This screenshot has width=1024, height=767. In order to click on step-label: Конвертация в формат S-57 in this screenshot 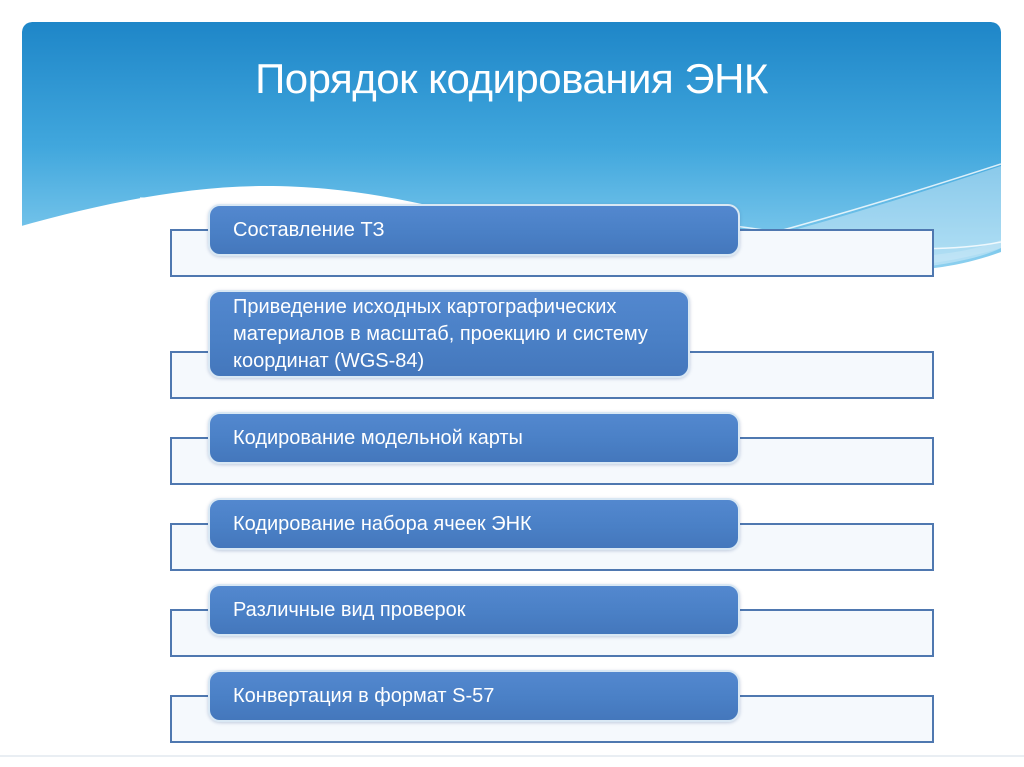, I will do `click(364, 695)`.